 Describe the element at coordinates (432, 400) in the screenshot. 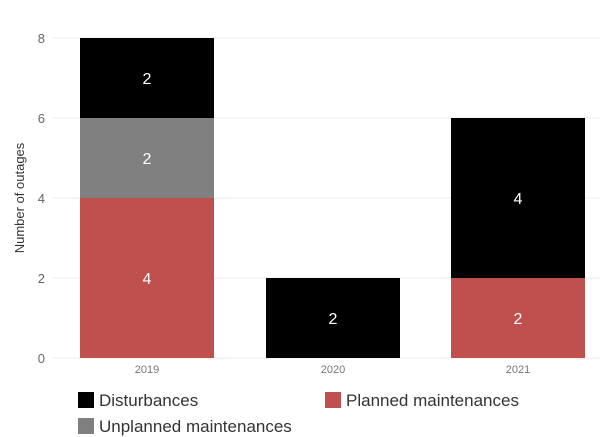

I see `legend-entry-label: Planned maintenances` at that location.